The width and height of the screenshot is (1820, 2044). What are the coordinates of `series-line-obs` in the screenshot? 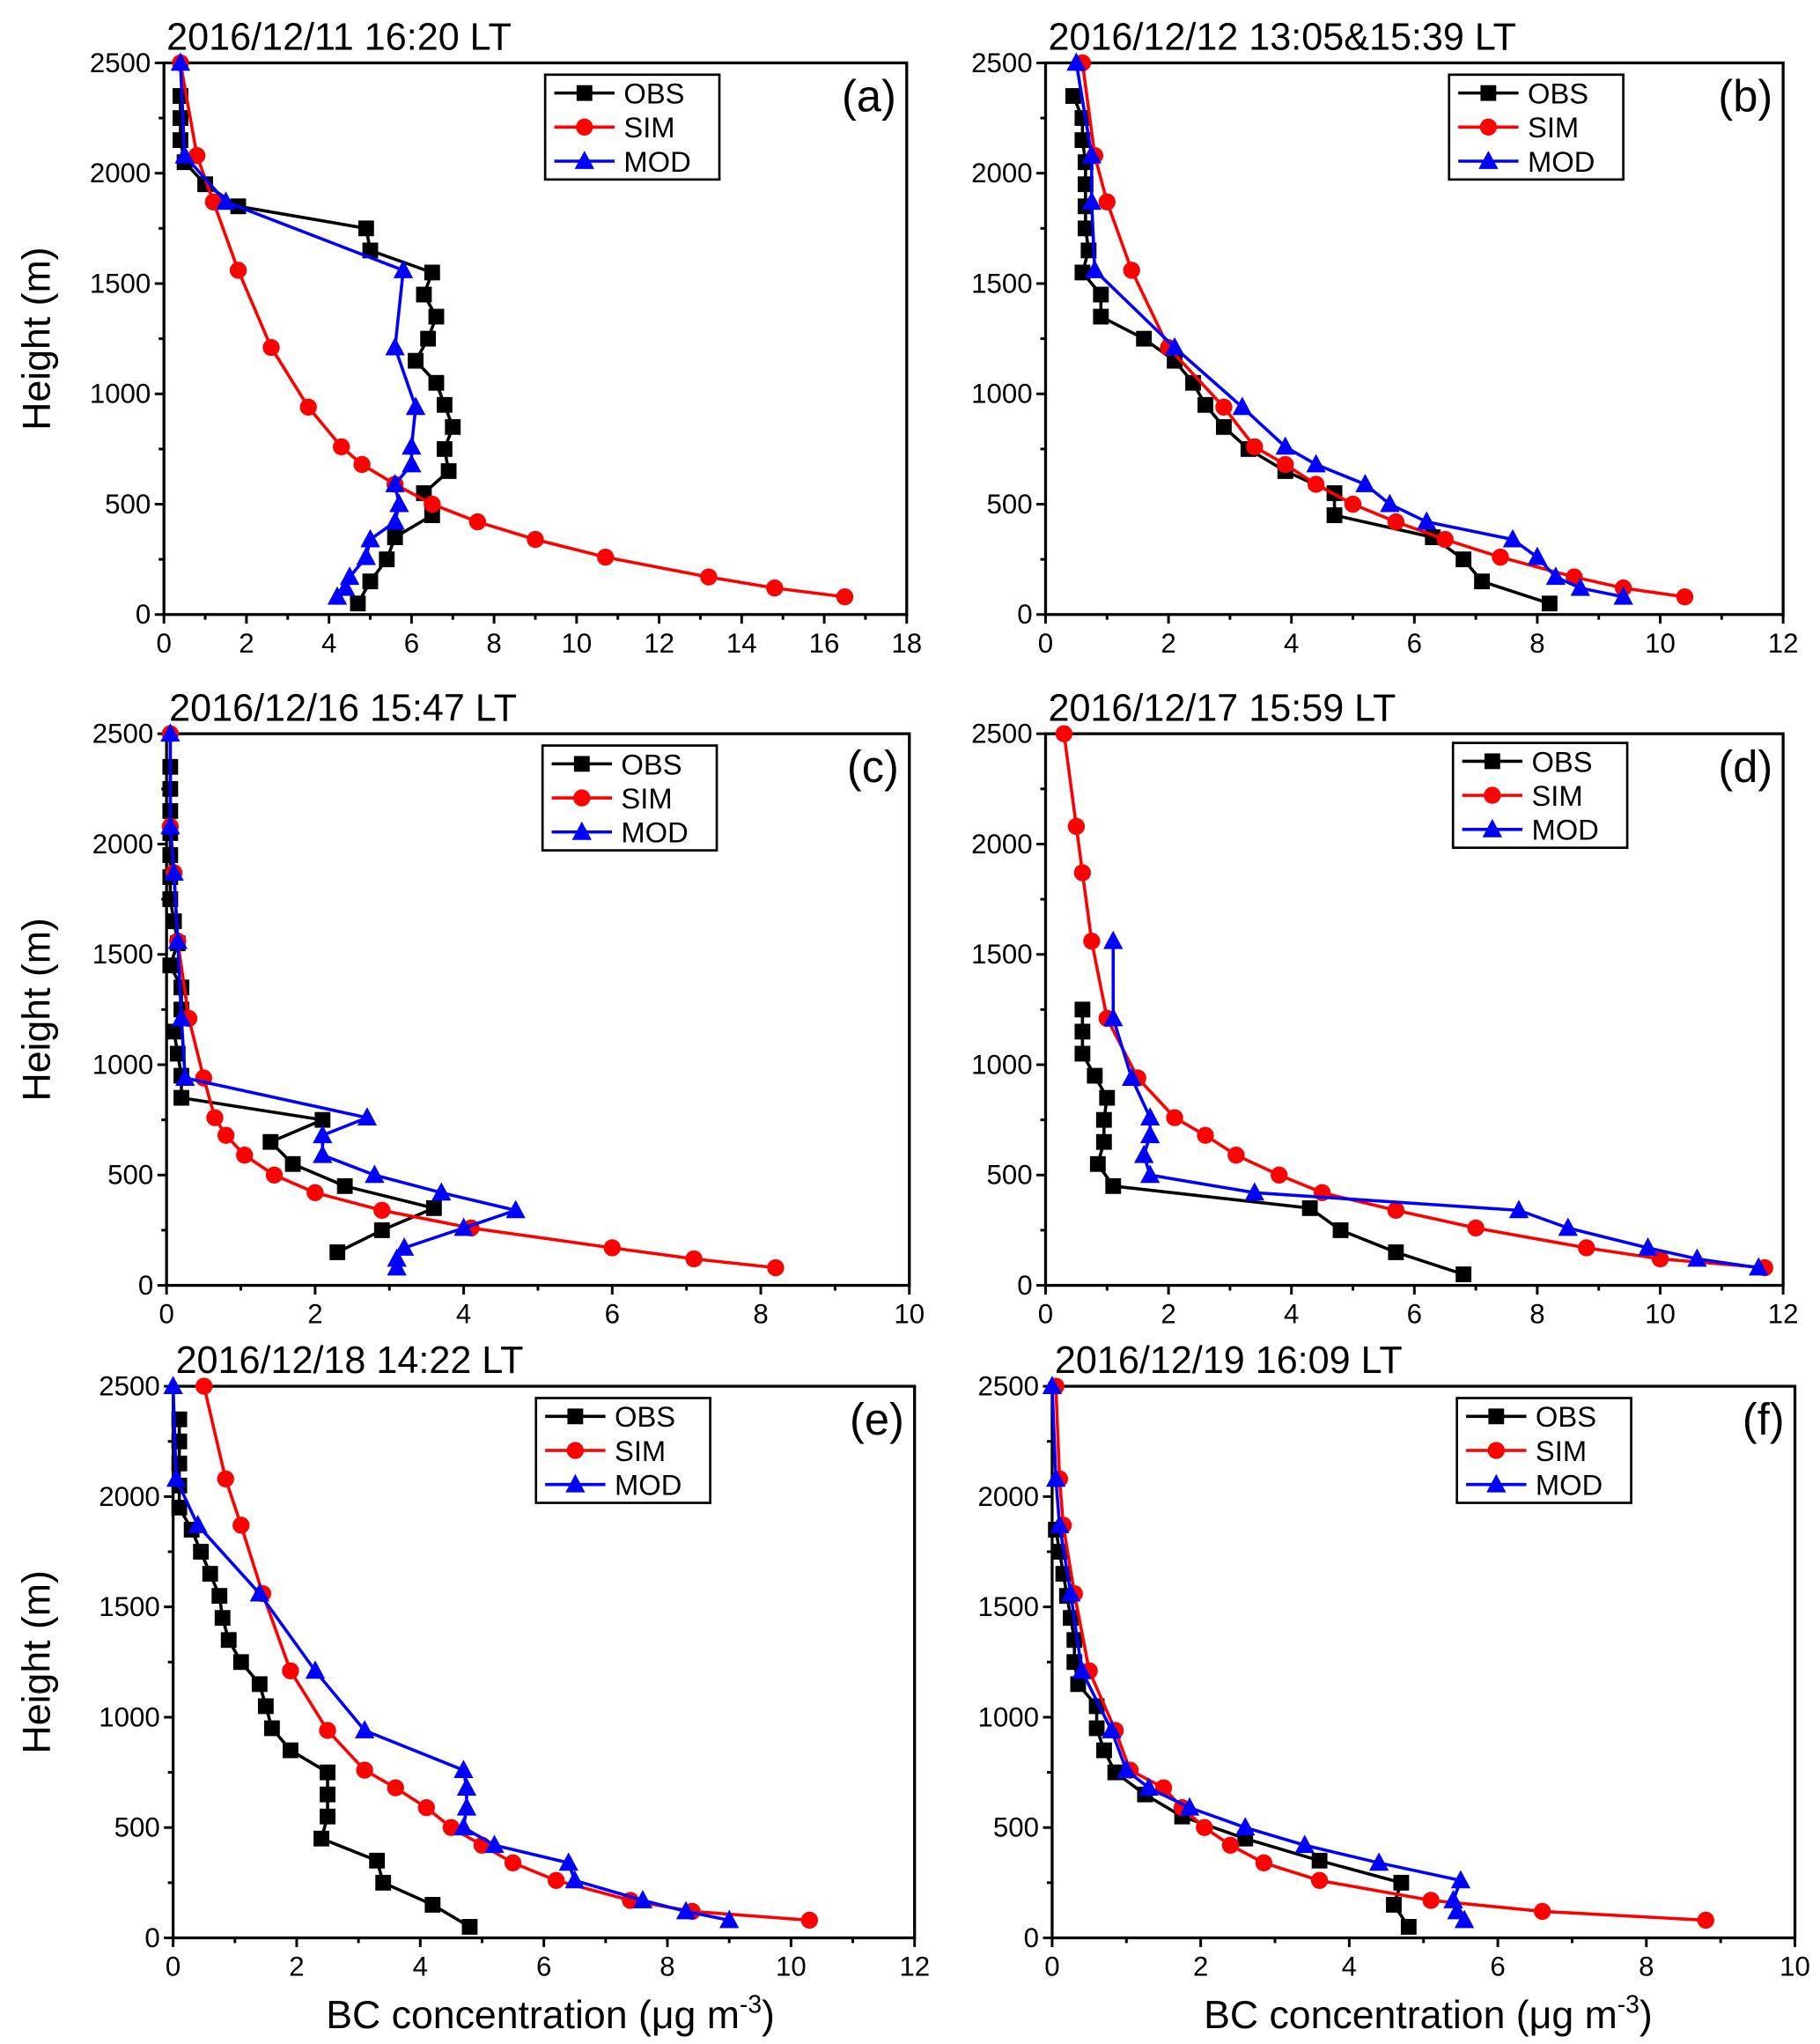 It's located at (1272, 1142).